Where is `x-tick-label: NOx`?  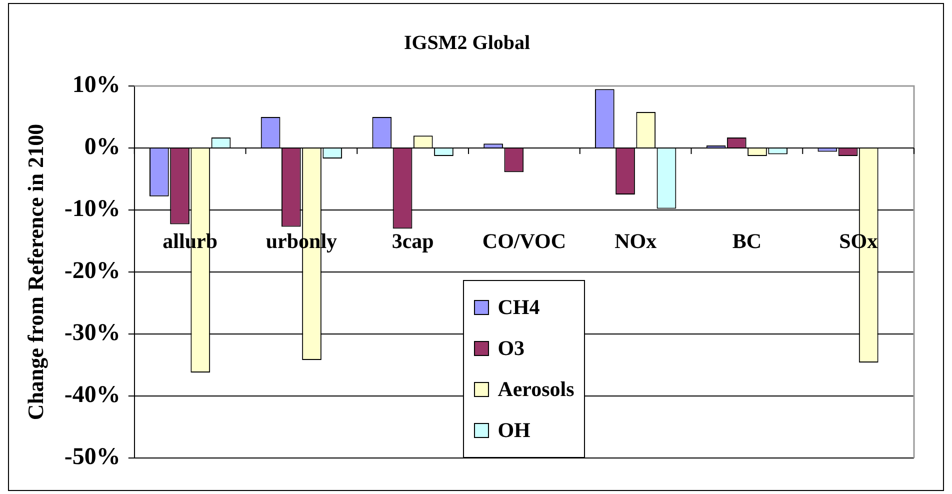 x-tick-label: NOx is located at coordinates (636, 240).